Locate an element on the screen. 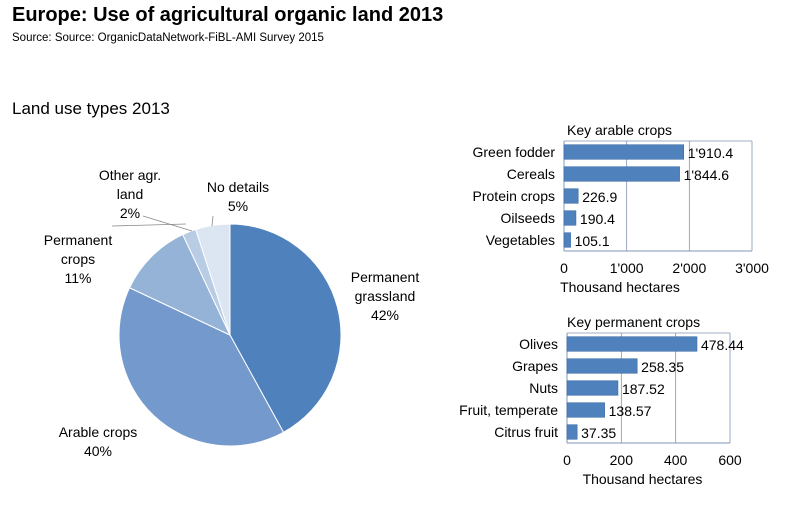  x-axis-title-1: Thousand hectares is located at coordinates (620, 287).